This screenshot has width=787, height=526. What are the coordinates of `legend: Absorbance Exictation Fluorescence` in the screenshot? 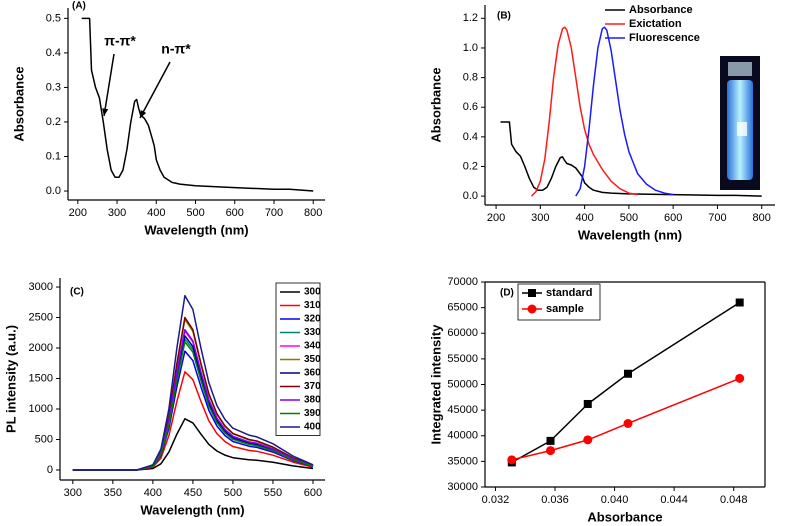 It's located at (652, 24).